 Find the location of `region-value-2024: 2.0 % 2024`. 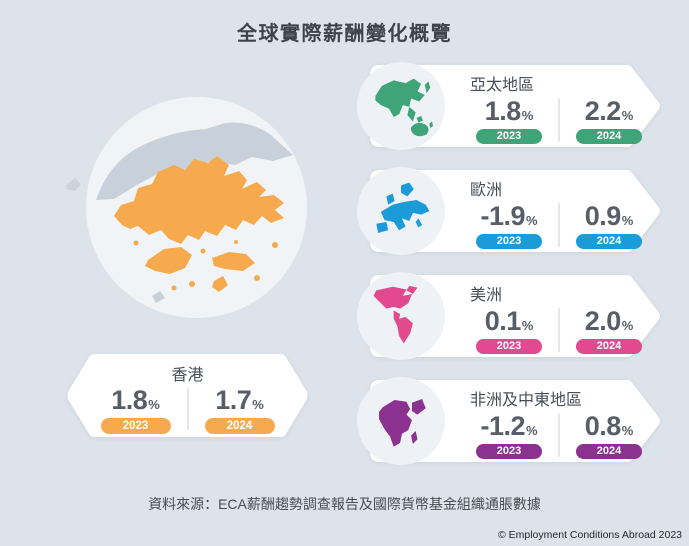

region-value-2024: 2.0 % 2024 is located at coordinates (609, 330).